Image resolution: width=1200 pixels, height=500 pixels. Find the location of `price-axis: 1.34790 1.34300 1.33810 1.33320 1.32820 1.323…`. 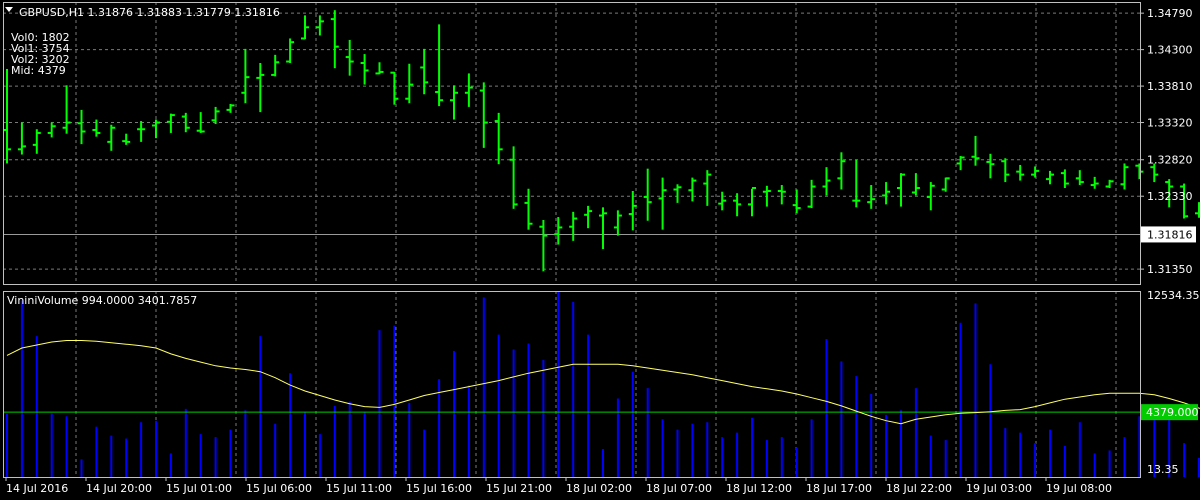

price-axis: 1.34790 1.34300 1.33810 1.33320 1.32820 1.323… is located at coordinates (1168, 141).